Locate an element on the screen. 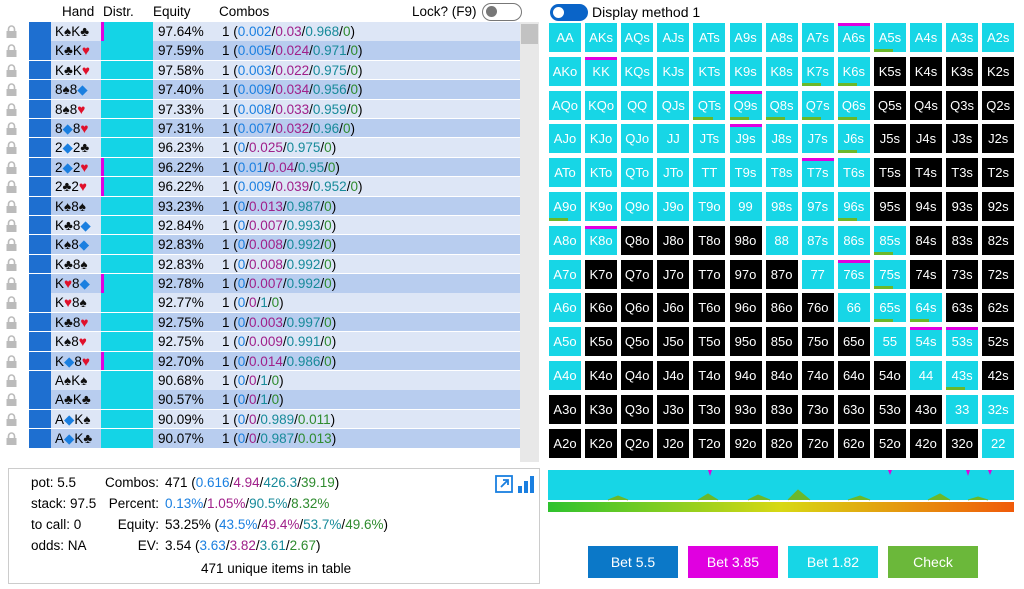 The height and width of the screenshot is (589, 1024). hand-cell-A2s: A2s is located at coordinates (998, 37).